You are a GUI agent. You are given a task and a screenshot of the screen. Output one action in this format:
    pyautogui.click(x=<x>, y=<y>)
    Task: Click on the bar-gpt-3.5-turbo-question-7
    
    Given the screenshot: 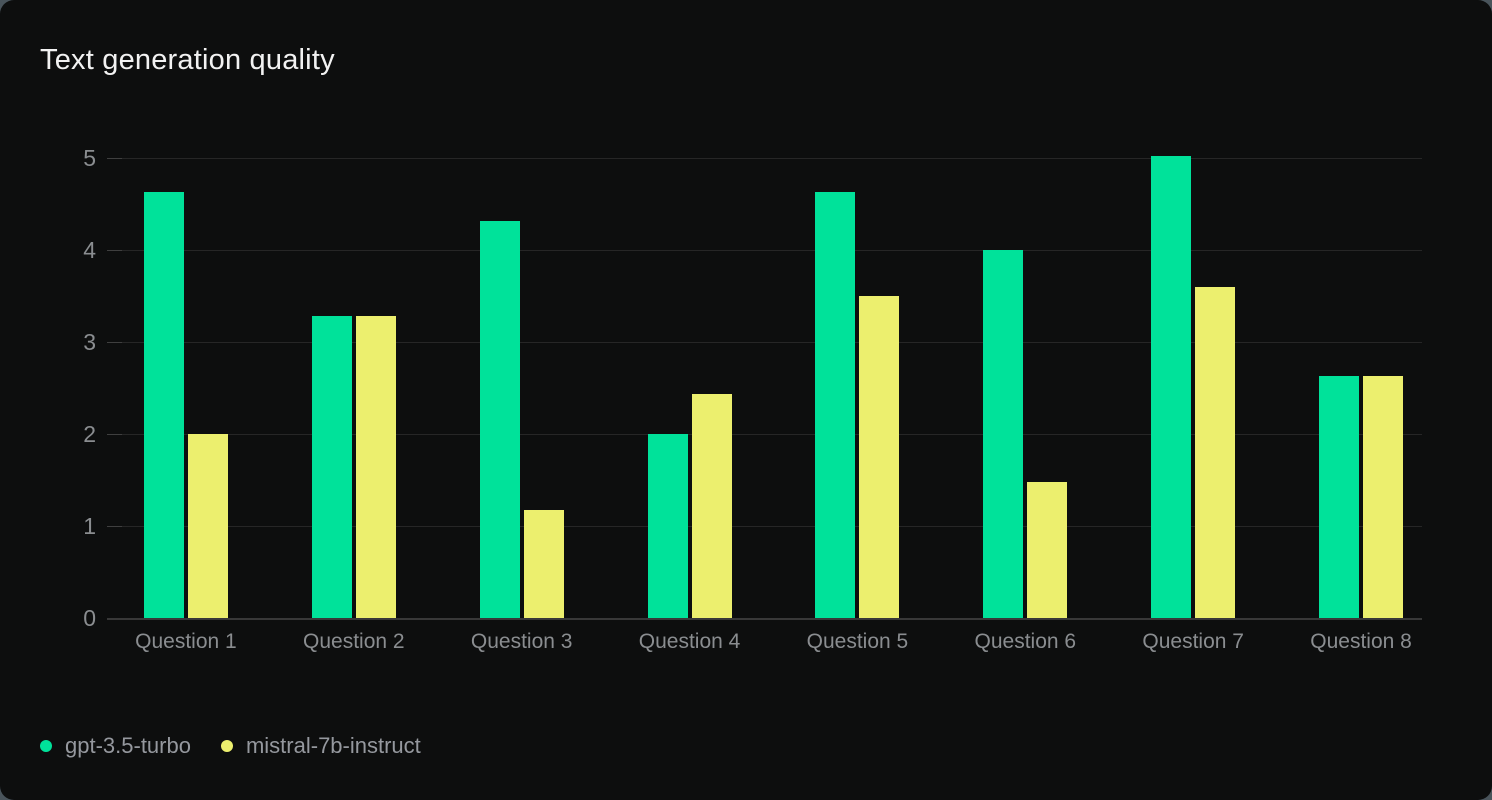 What is the action you would take?
    pyautogui.click(x=1171, y=387)
    